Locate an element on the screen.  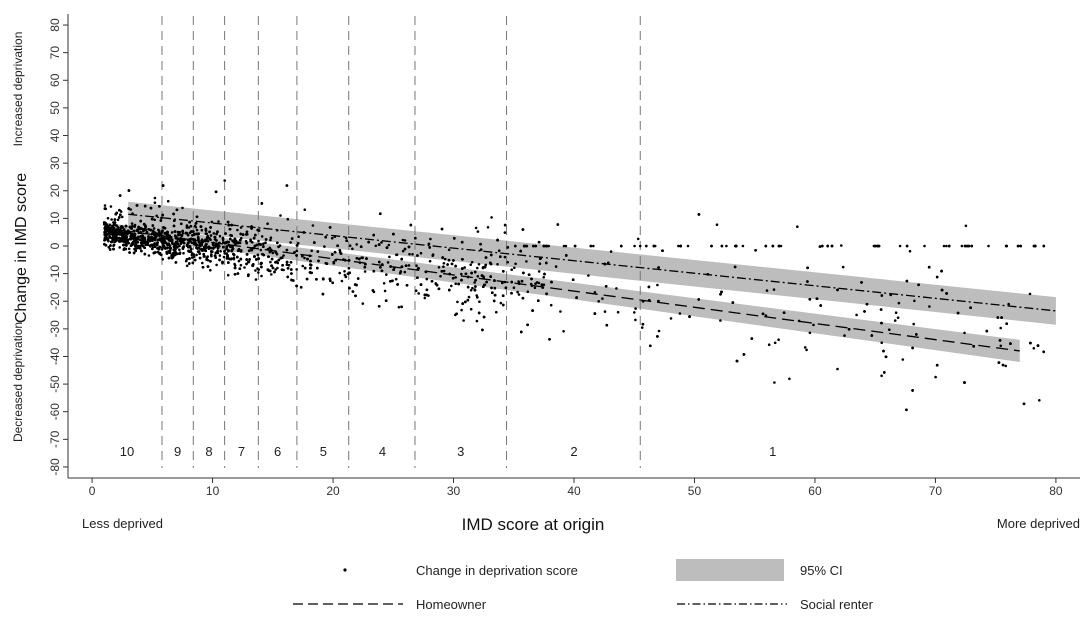
y-tick-label: 0 is located at coordinates (55, 245).